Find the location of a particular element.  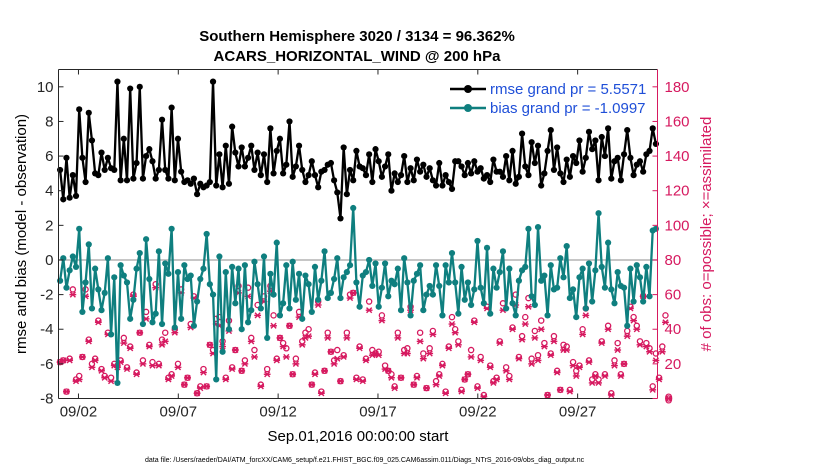

legend-box is located at coordinates (548, 97).